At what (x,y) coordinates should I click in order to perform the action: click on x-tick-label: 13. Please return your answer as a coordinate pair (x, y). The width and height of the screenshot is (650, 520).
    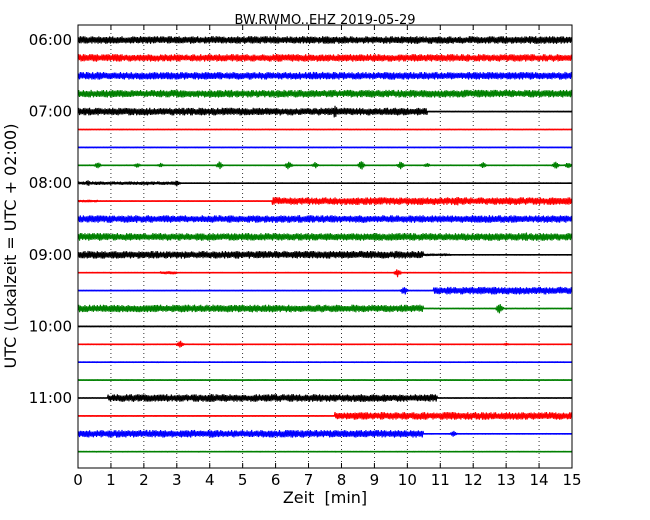
    Looking at the image, I should click on (506, 480).